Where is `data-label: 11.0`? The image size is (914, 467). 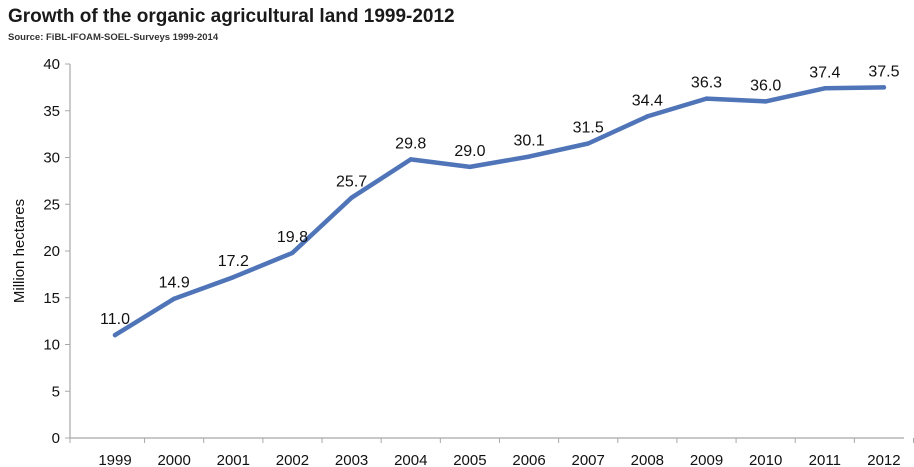
data-label: 11.0 is located at coordinates (115, 319).